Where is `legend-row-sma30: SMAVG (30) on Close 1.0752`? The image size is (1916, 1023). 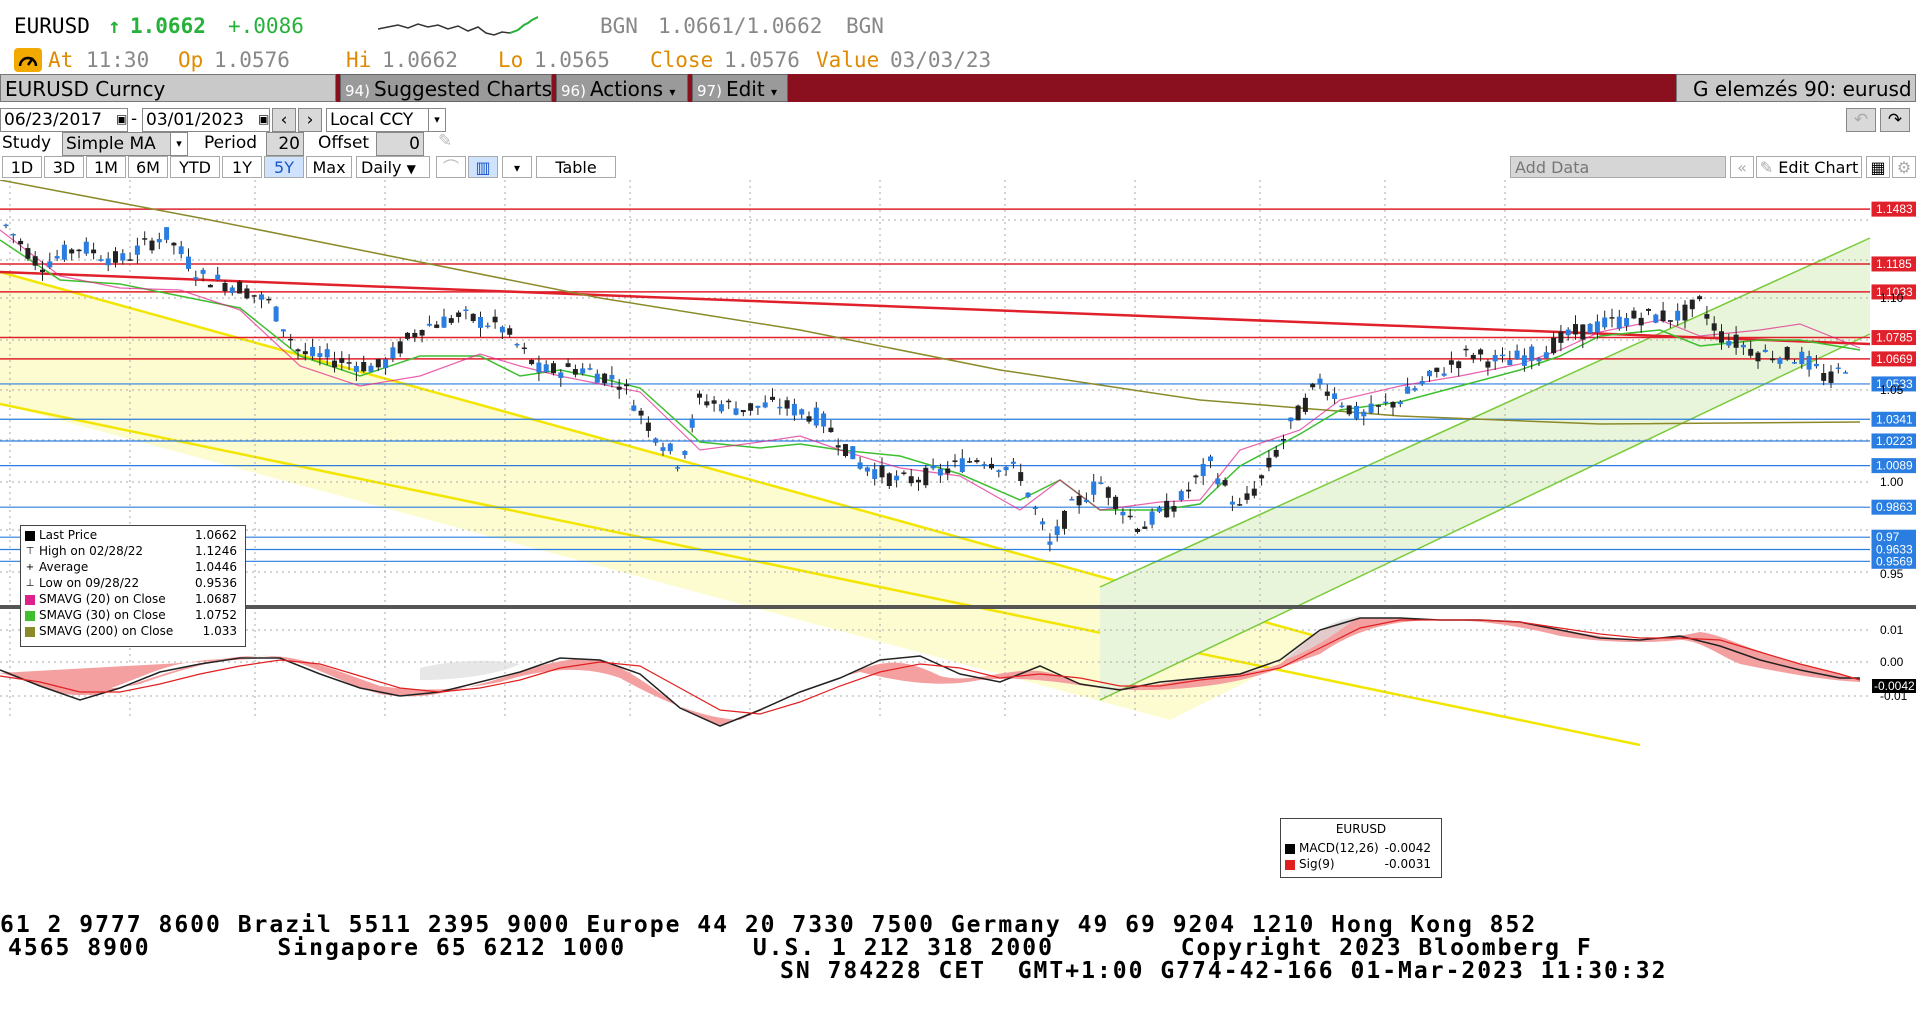
legend-row-sma30: SMAVG (30) on Close 1.0752 is located at coordinates (133, 615).